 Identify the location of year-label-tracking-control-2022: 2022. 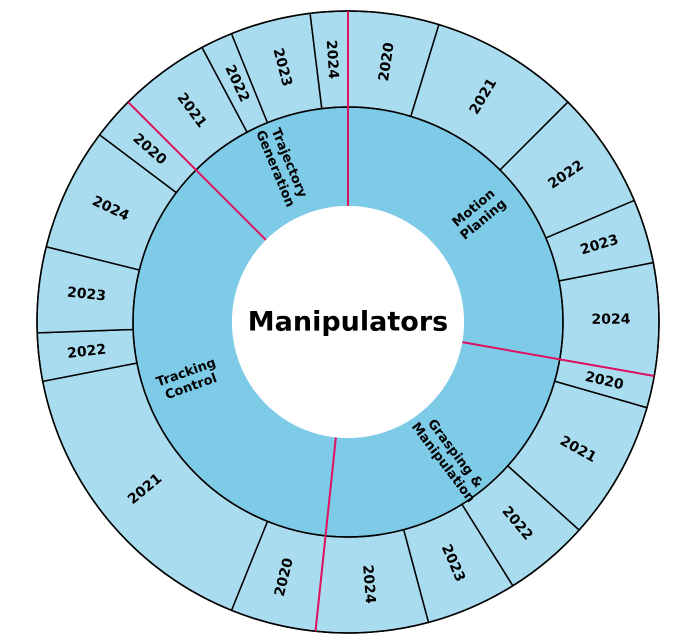
(86, 352).